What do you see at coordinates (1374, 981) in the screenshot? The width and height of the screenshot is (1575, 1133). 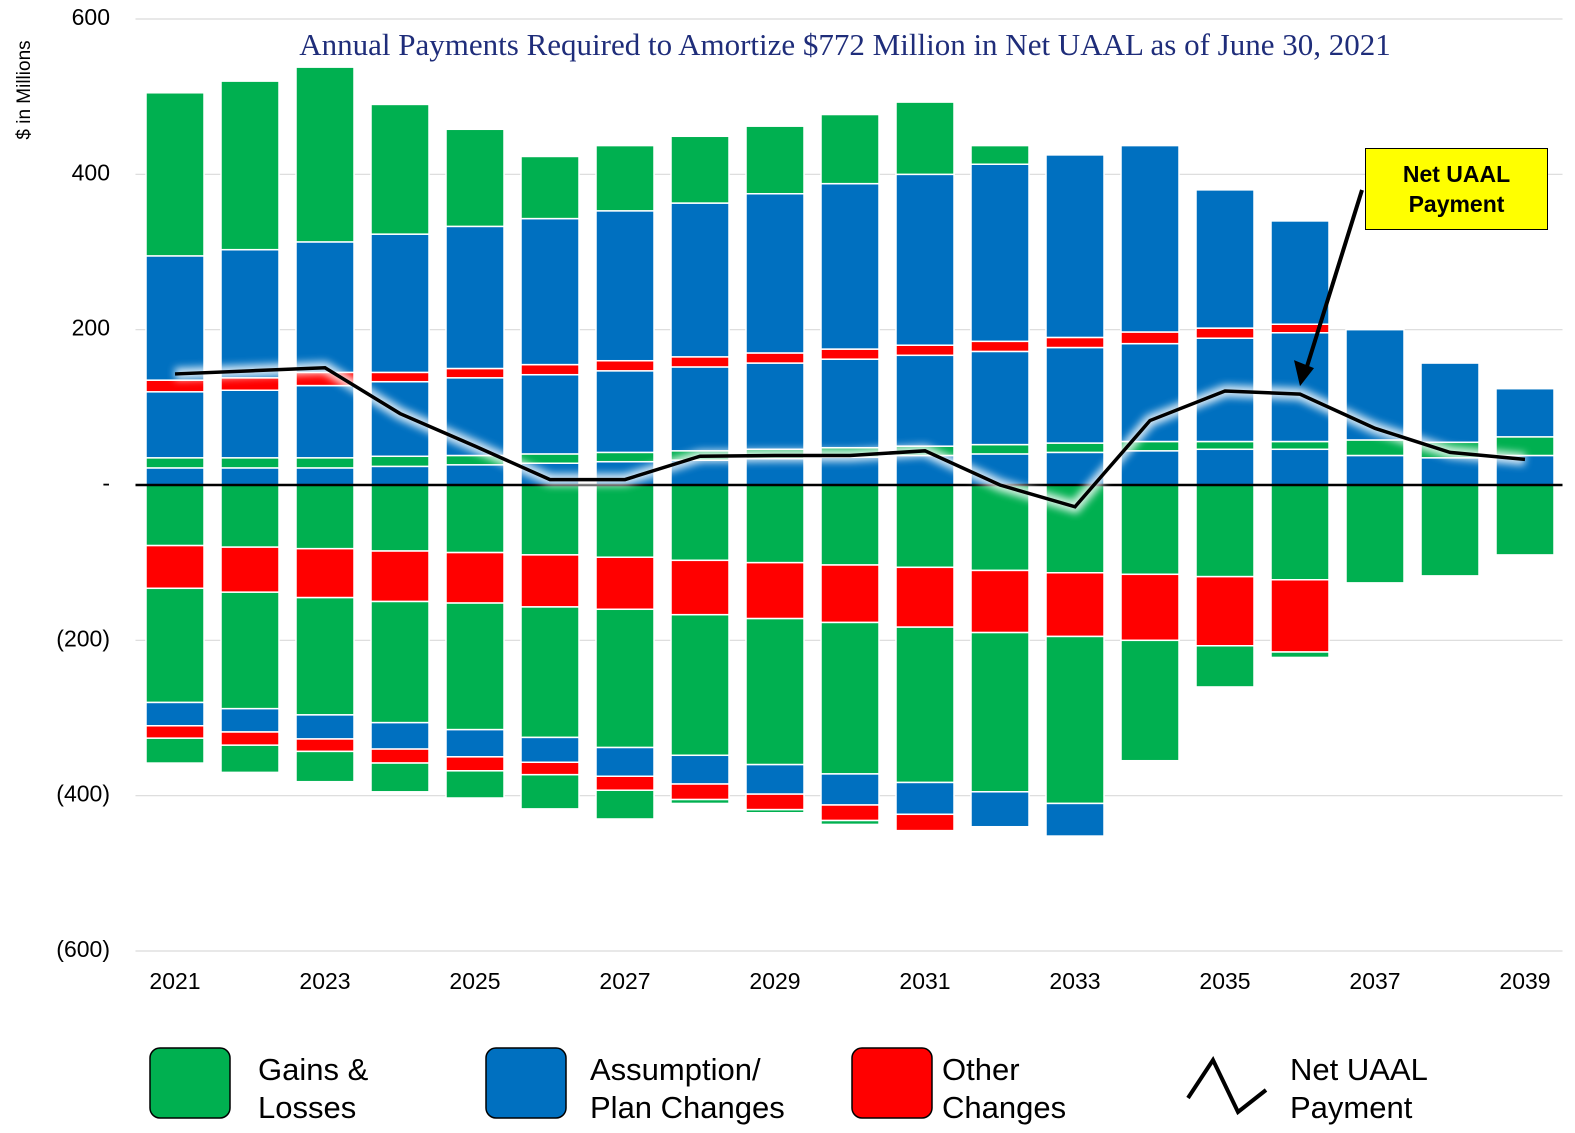 I see `x-tick-label: 2037` at bounding box center [1374, 981].